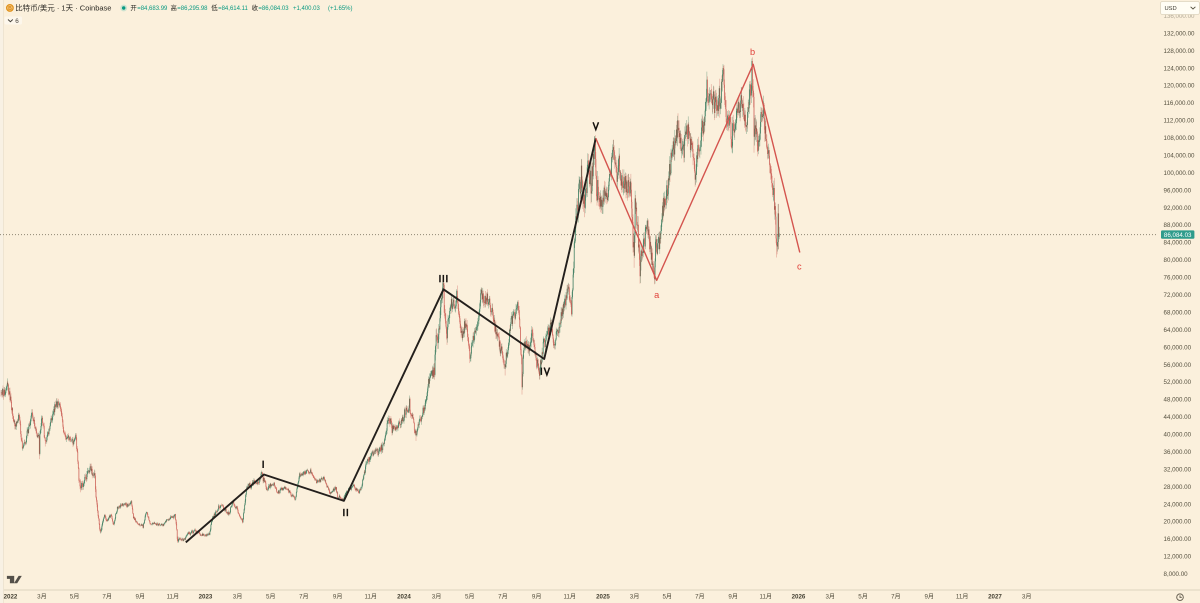 The height and width of the screenshot is (603, 1200). I want to click on svg-text: =86,084.03, so click(273, 9).